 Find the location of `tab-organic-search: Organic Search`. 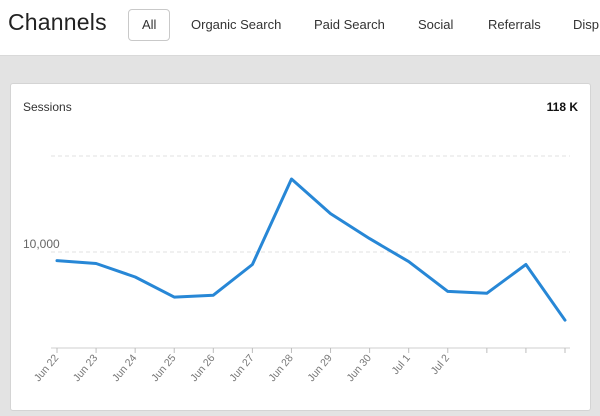

tab-organic-search: Organic Search is located at coordinates (236, 24).